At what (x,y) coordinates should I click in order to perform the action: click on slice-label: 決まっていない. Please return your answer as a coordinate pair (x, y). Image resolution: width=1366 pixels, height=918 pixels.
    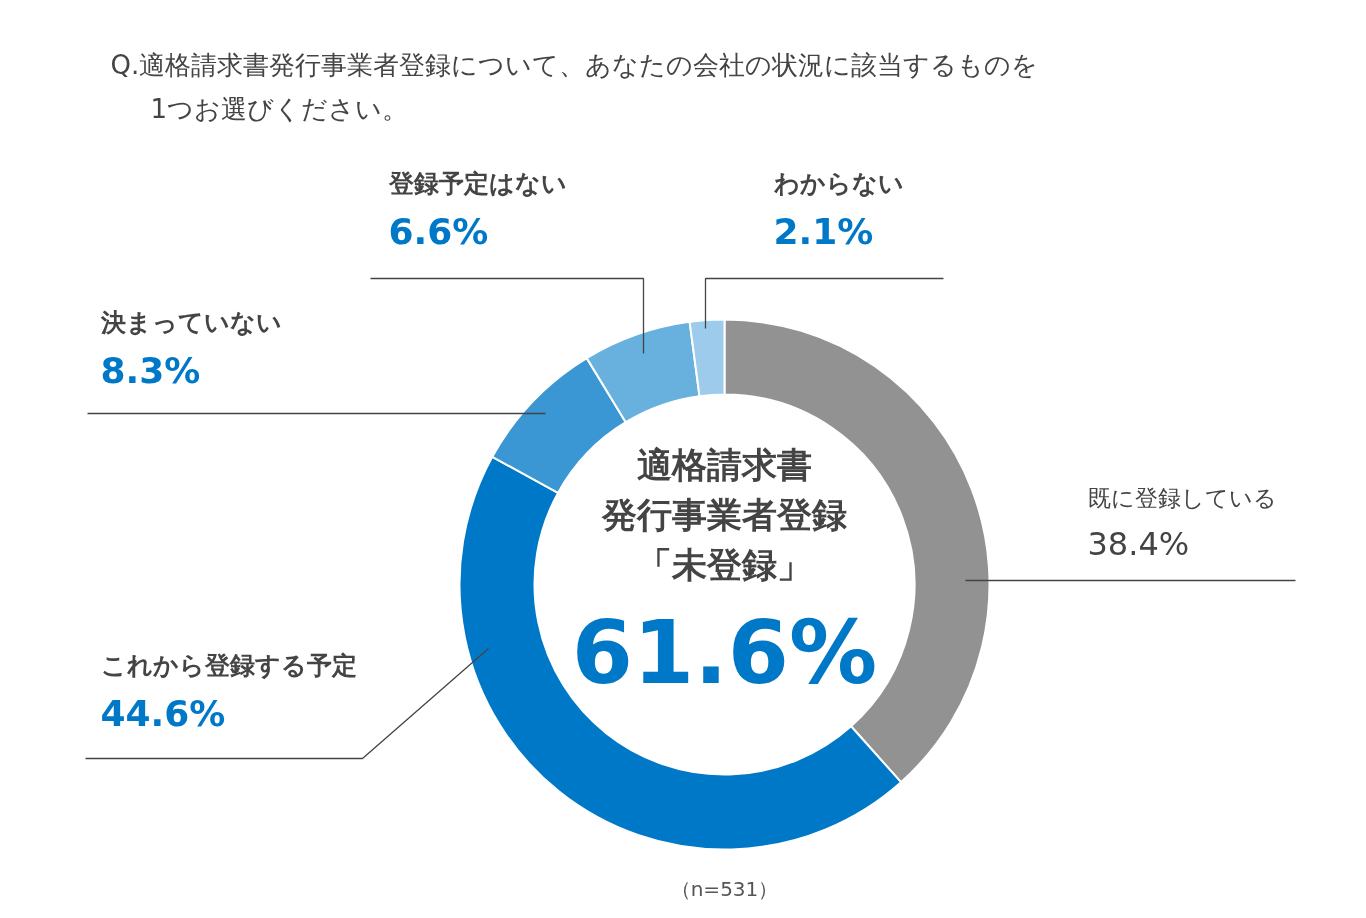
    Looking at the image, I should click on (190, 322).